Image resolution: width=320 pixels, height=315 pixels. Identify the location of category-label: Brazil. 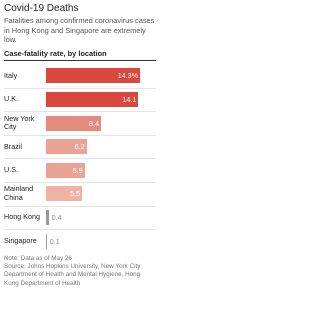
(13, 146).